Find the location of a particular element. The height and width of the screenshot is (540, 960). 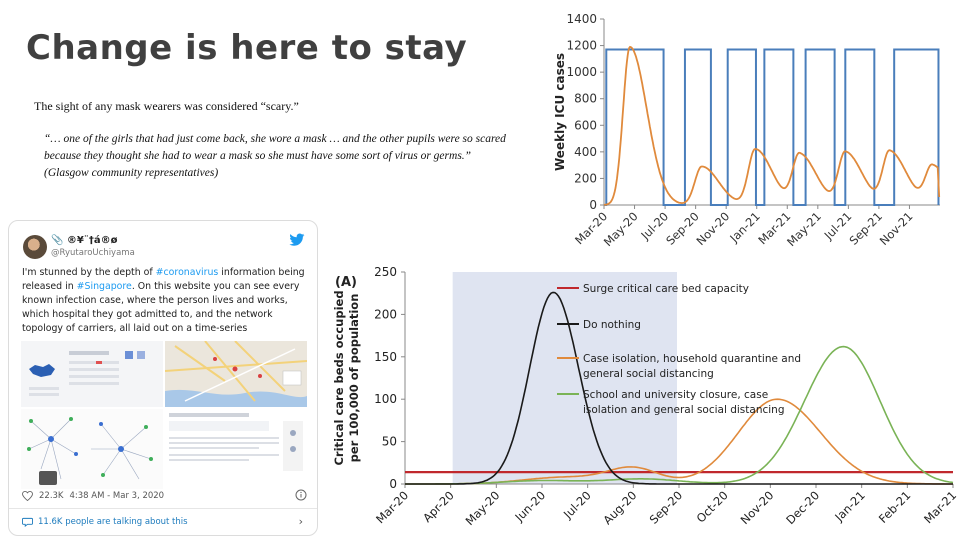

y-tick-label: 1200 is located at coordinates (581, 46).